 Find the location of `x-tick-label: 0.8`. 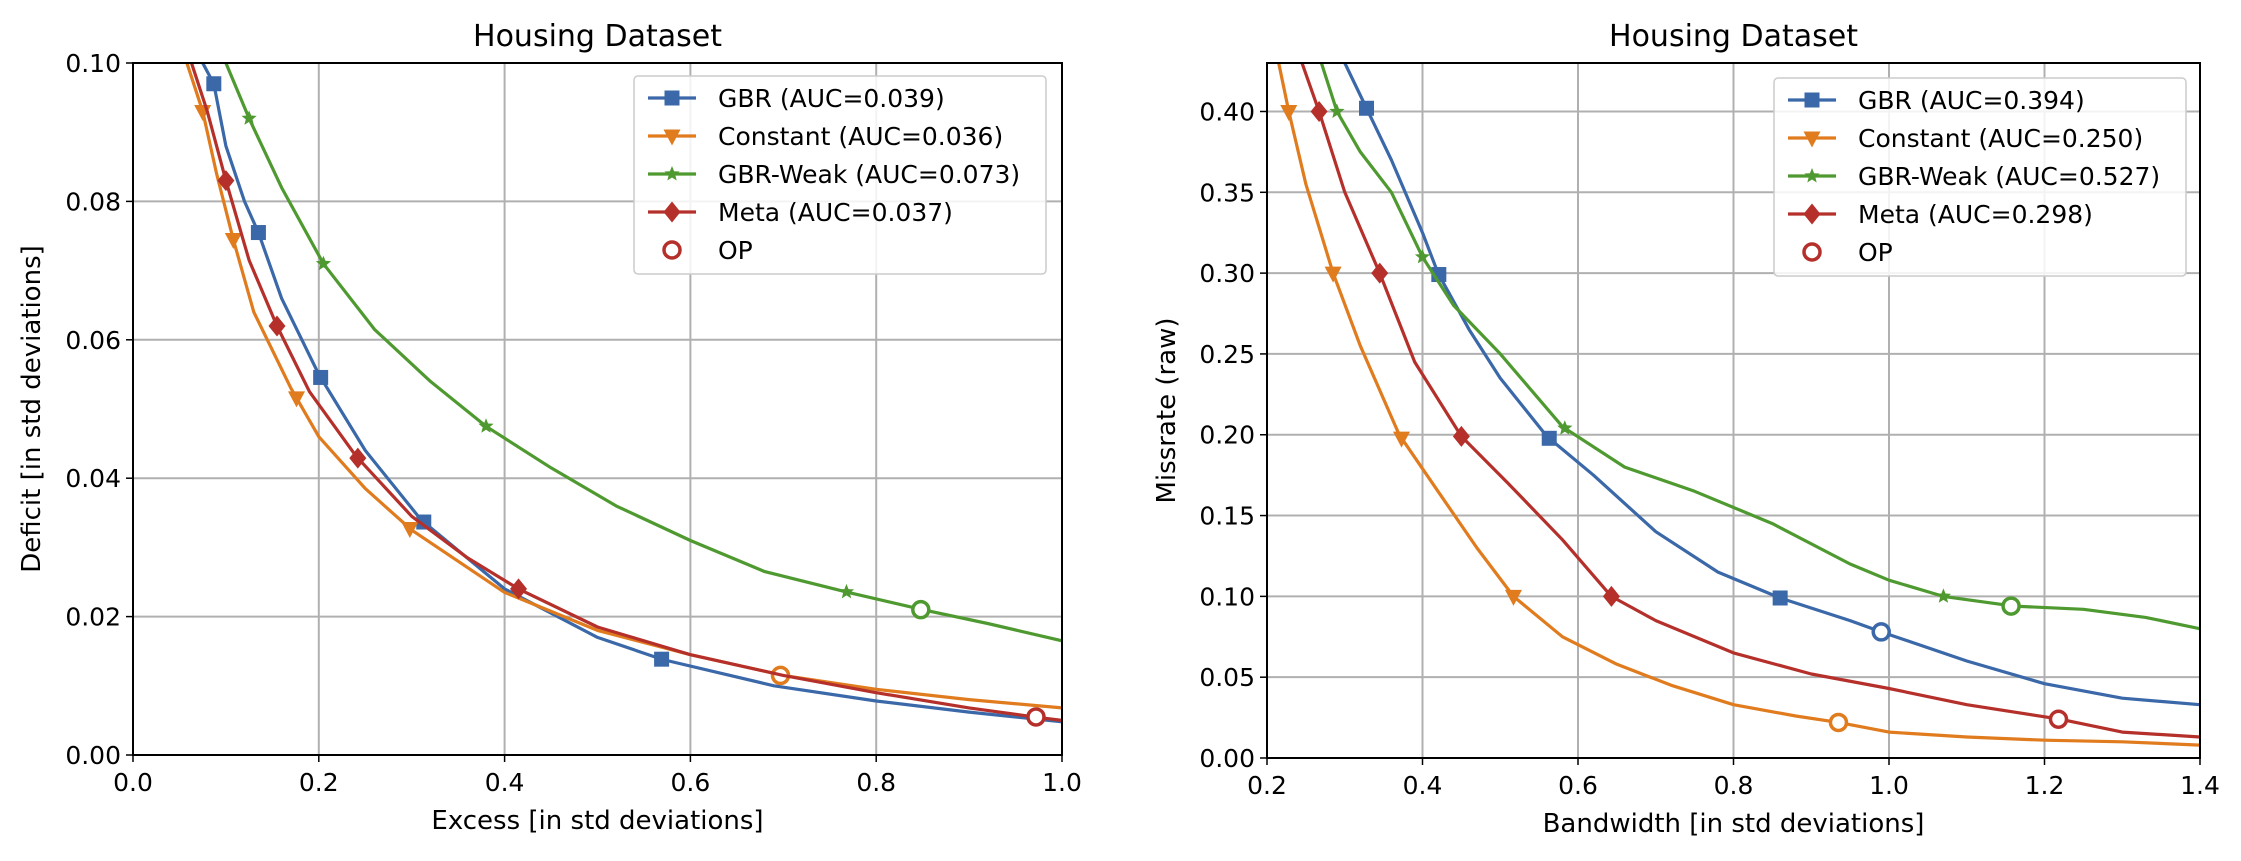

x-tick-label: 0.8 is located at coordinates (876, 782).